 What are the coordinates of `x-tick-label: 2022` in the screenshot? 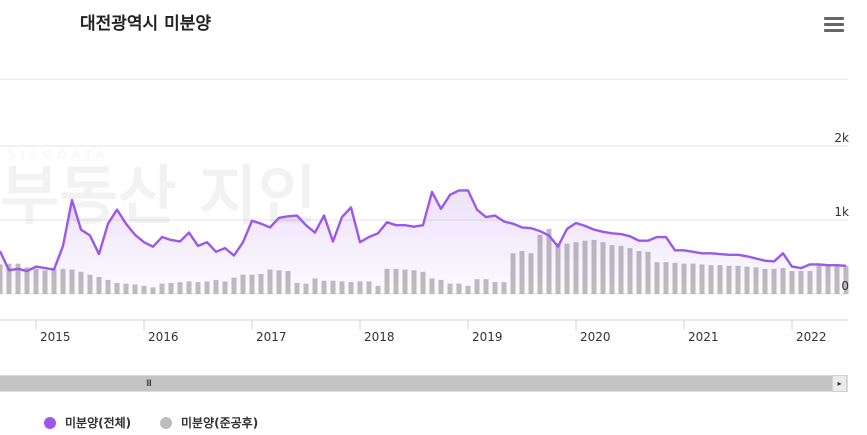 It's located at (811, 337).